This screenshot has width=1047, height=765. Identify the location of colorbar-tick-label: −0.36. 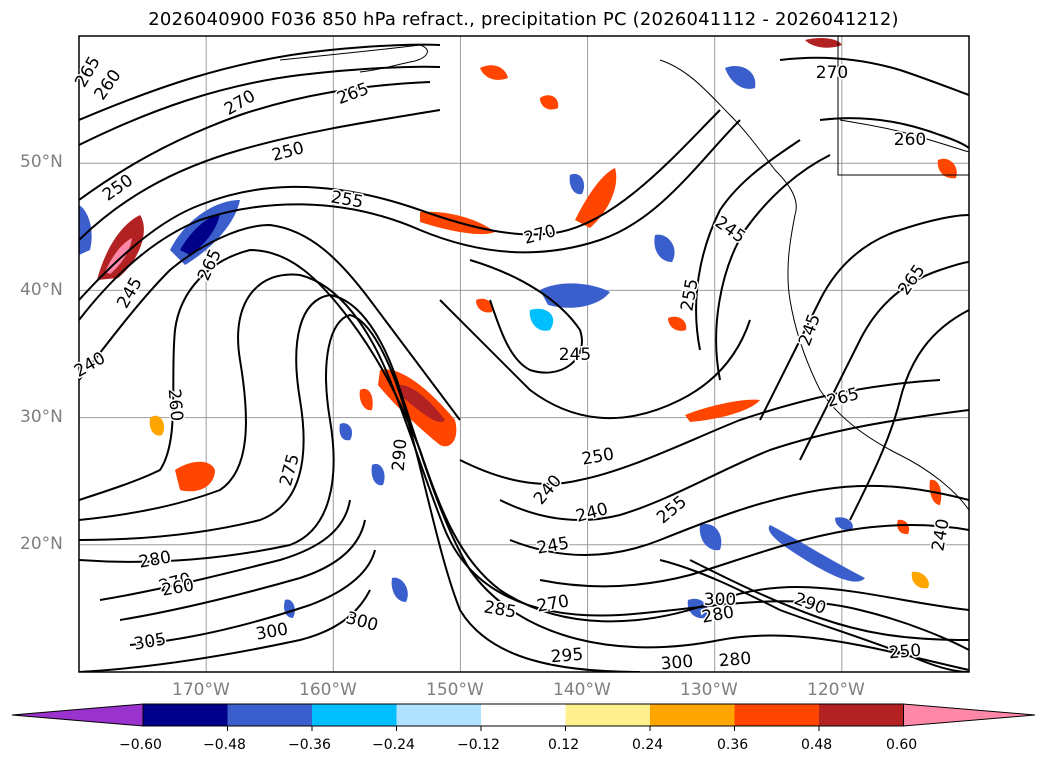
(309, 745).